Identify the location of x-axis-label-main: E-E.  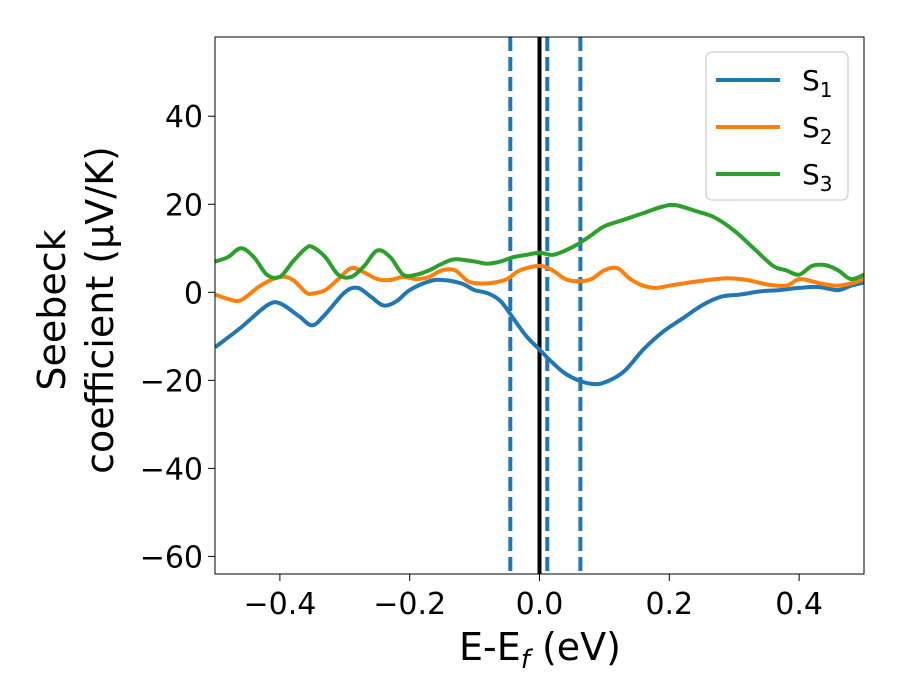
(490, 647).